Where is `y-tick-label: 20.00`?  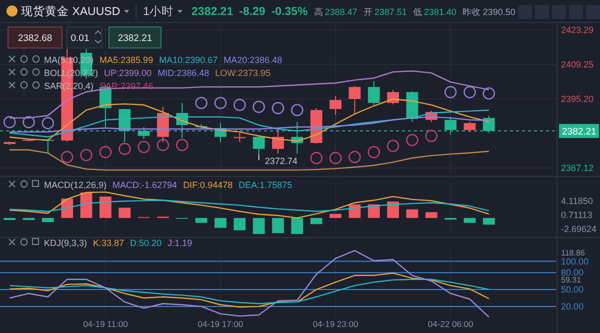 y-tick-label: 20.00 is located at coordinates (572, 306).